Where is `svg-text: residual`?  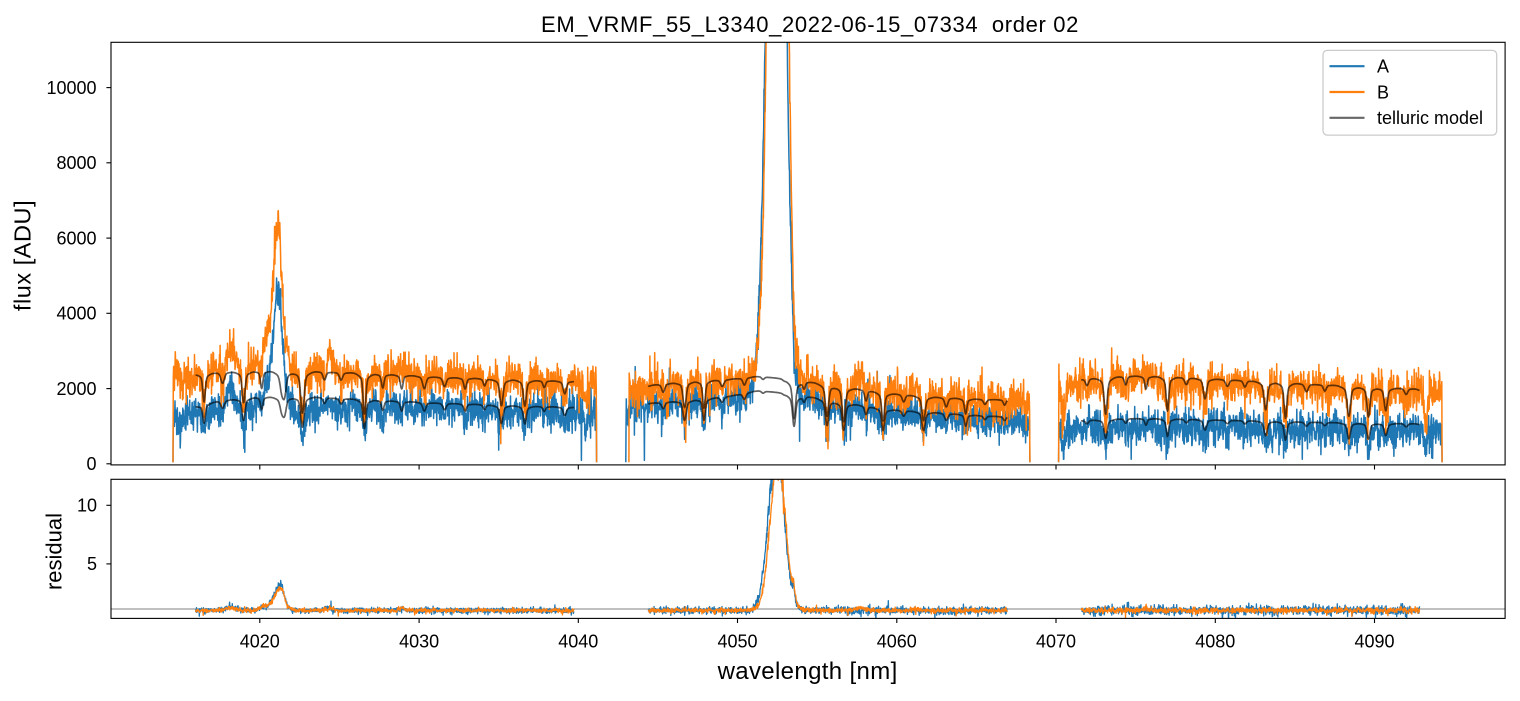 svg-text: residual is located at coordinates (54, 551).